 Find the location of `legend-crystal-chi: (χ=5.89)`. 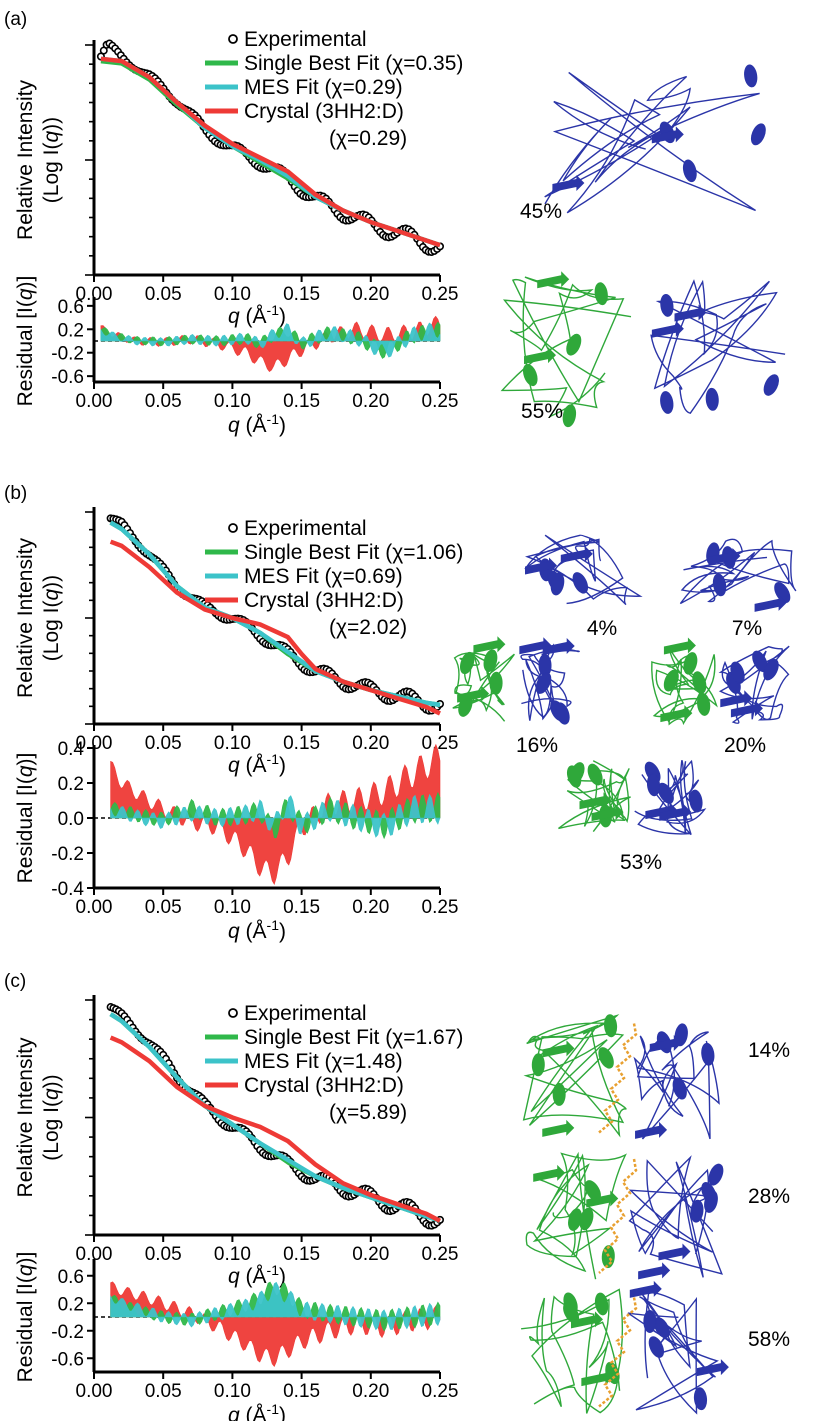

legend-crystal-chi: (χ=5.89) is located at coordinates (368, 1112).